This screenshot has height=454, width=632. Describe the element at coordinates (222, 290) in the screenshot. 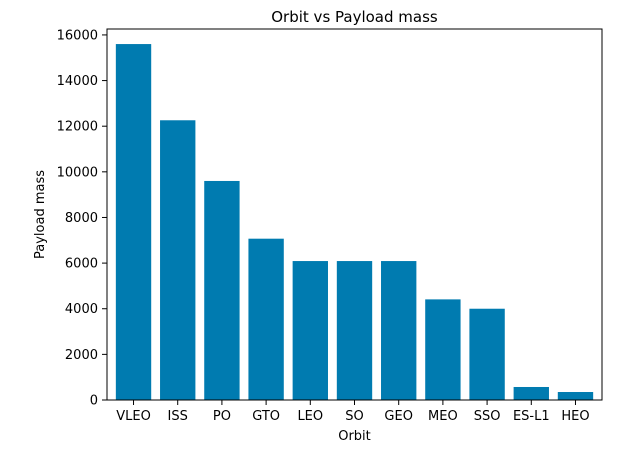

I see `bar-po` at that location.